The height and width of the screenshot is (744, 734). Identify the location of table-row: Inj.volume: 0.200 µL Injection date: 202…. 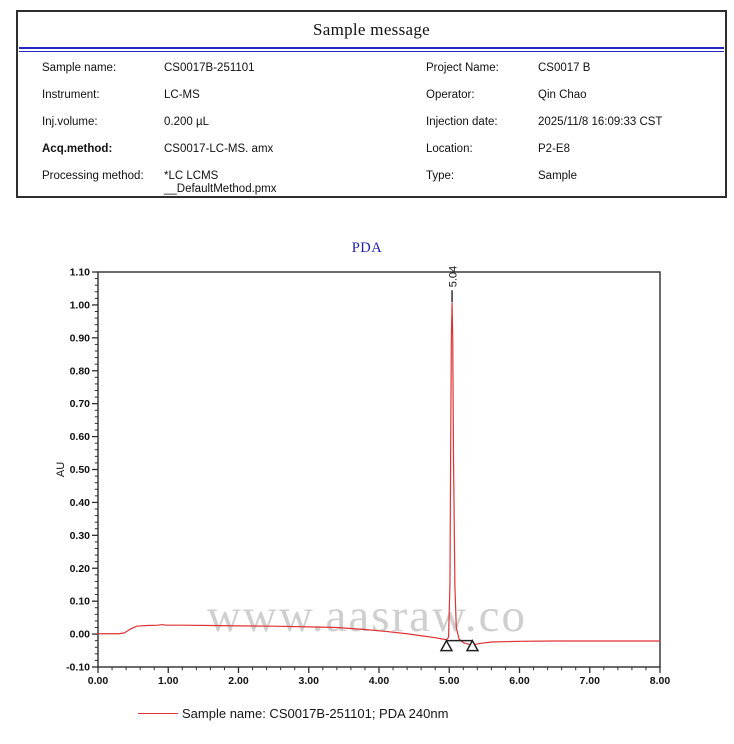
(371, 122).